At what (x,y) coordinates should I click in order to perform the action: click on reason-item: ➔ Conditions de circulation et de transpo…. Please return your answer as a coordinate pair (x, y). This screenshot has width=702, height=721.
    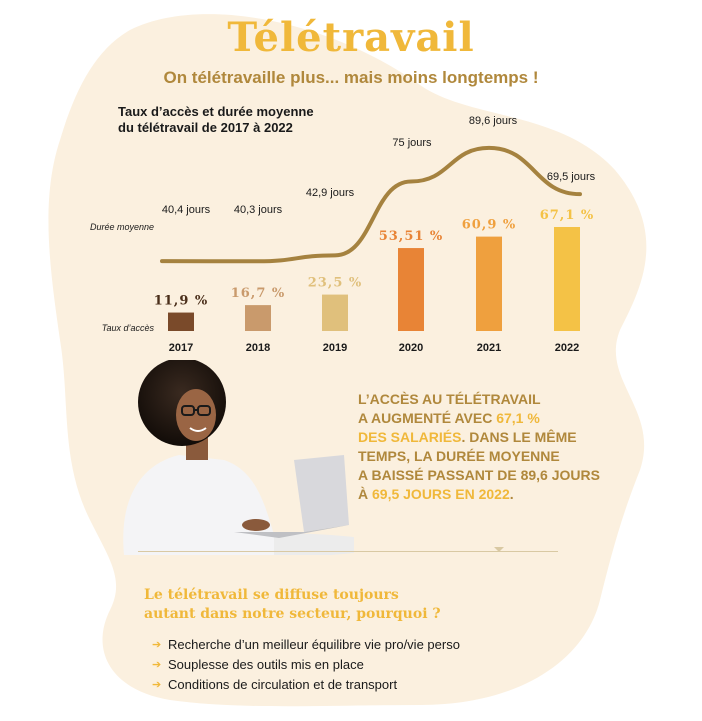
    Looking at the image, I should click on (306, 685).